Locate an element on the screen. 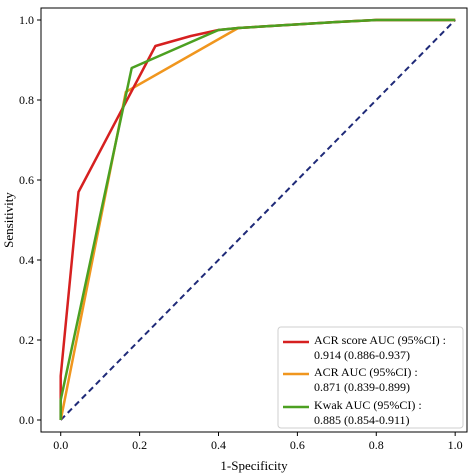 The height and width of the screenshot is (474, 474). y-tick-label: 1.0 is located at coordinates (26, 20).